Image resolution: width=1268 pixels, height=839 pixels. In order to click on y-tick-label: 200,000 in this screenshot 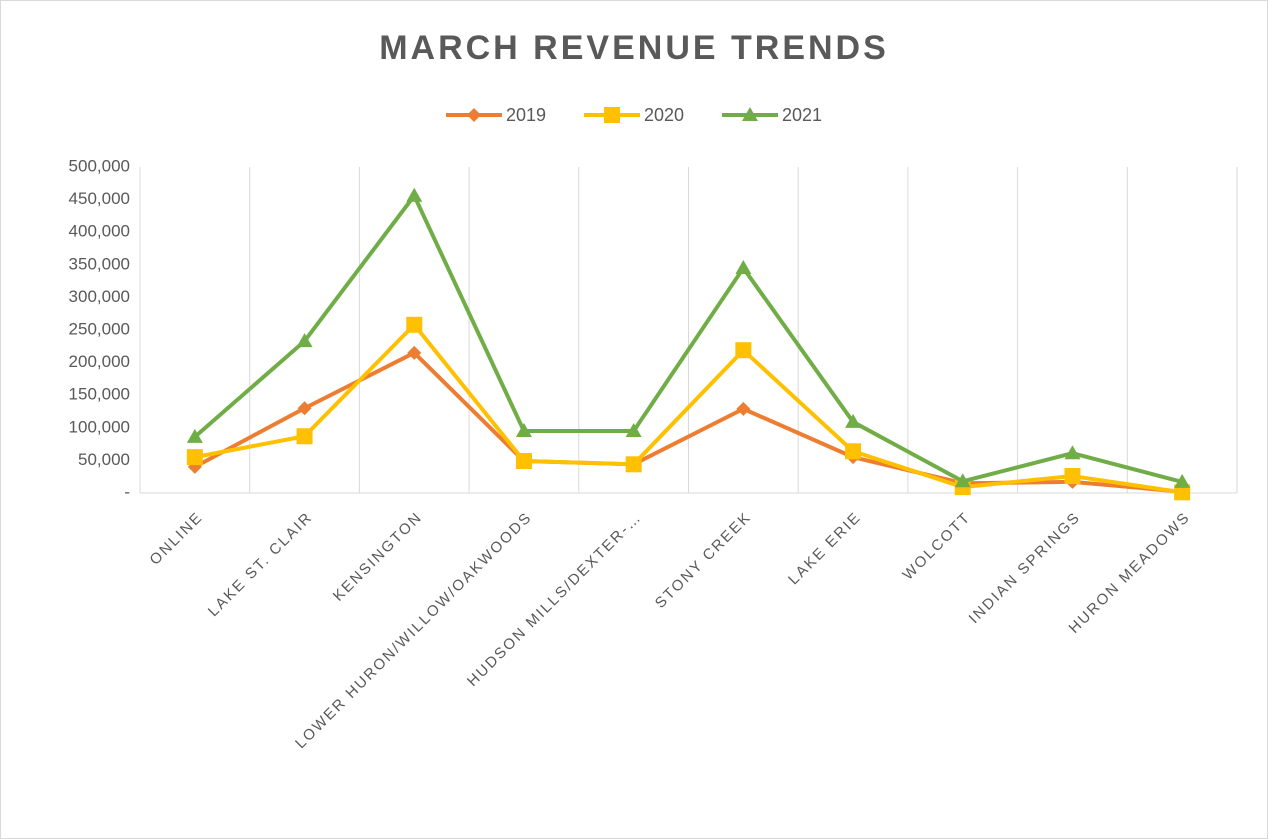, I will do `click(99, 361)`.